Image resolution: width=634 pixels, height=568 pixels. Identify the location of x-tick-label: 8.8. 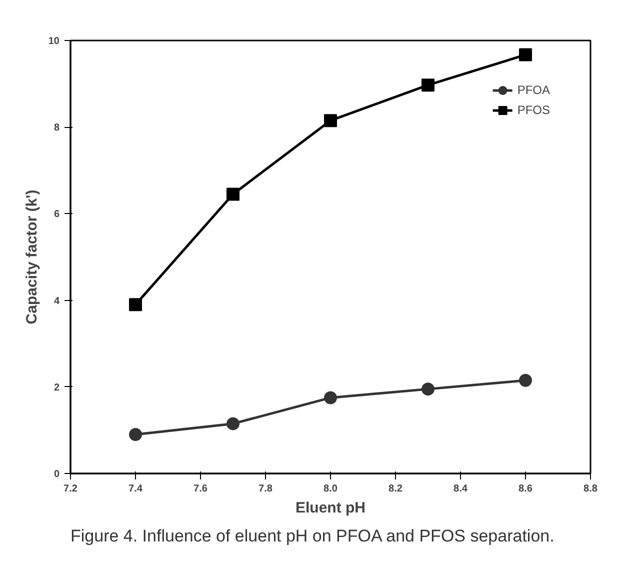
(591, 489).